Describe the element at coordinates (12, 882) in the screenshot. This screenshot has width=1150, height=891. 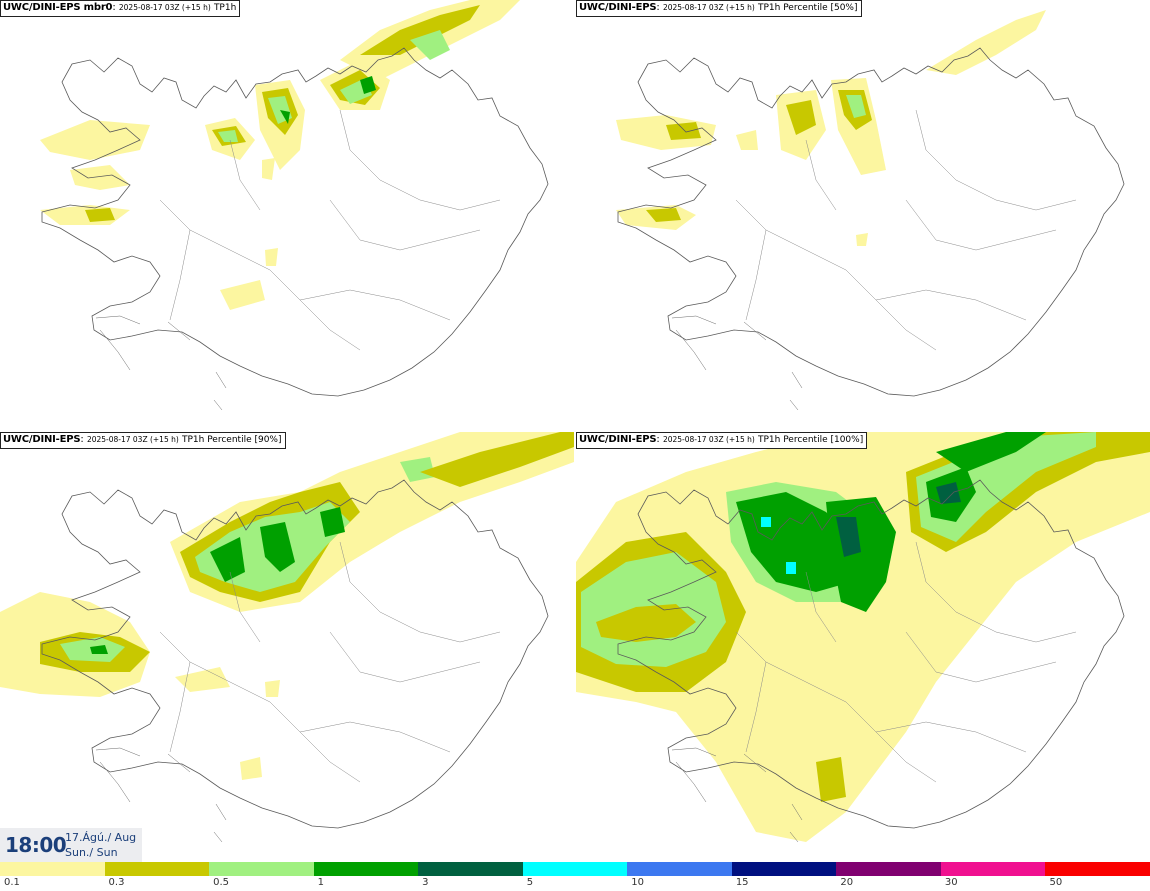
I see `legend-tick-label: 0.1` at that location.